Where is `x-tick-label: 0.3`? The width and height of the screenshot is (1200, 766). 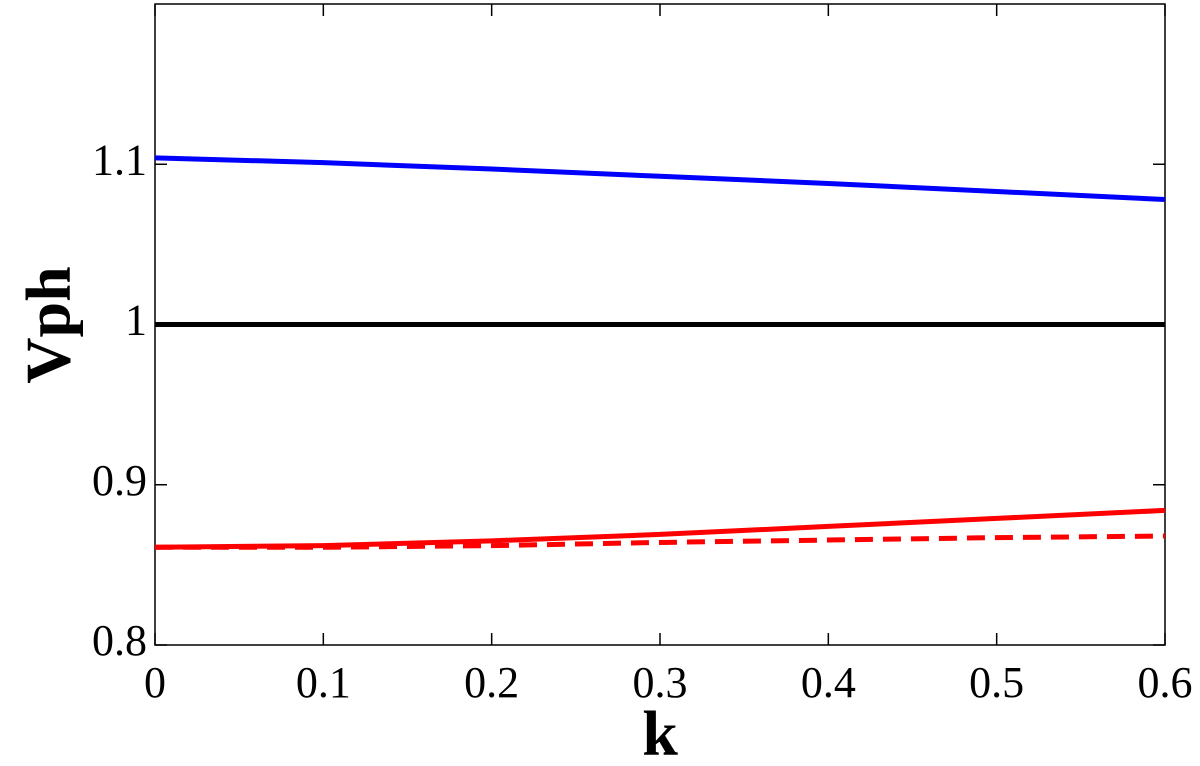
x-tick-label: 0.3 is located at coordinates (660, 682).